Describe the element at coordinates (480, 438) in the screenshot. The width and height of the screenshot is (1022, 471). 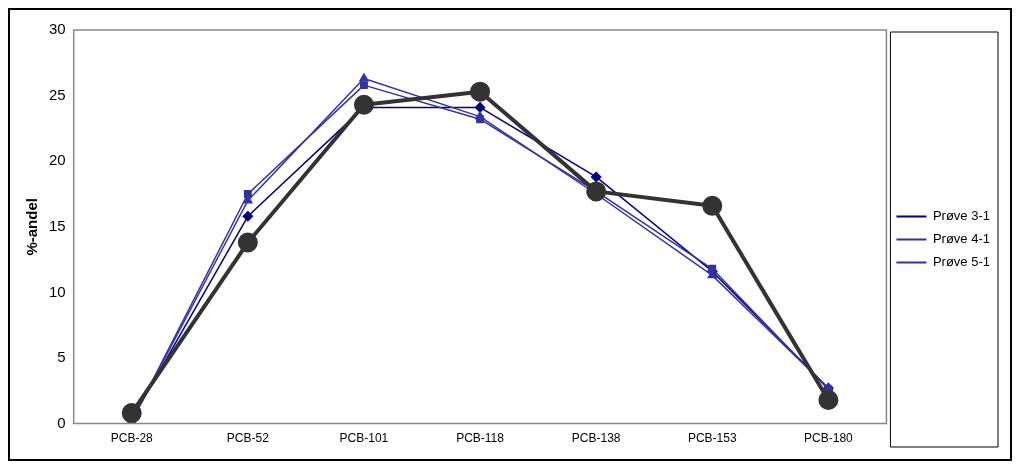
I see `x-tick-label: PCB-118` at that location.